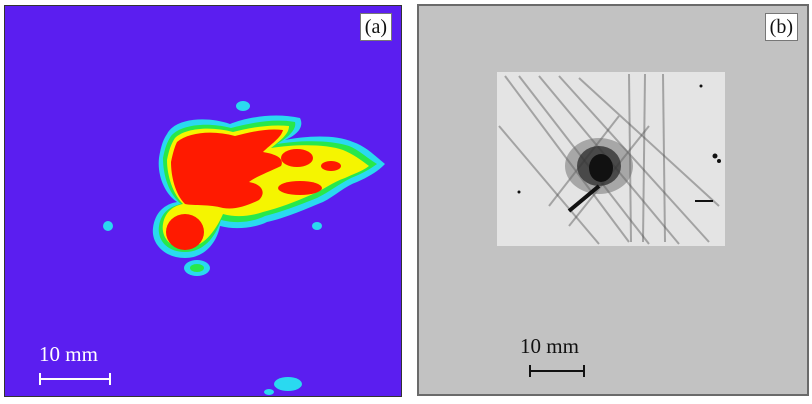 The width and height of the screenshot is (812, 404). I want to click on panel-a-scale-bar, so click(75, 379).